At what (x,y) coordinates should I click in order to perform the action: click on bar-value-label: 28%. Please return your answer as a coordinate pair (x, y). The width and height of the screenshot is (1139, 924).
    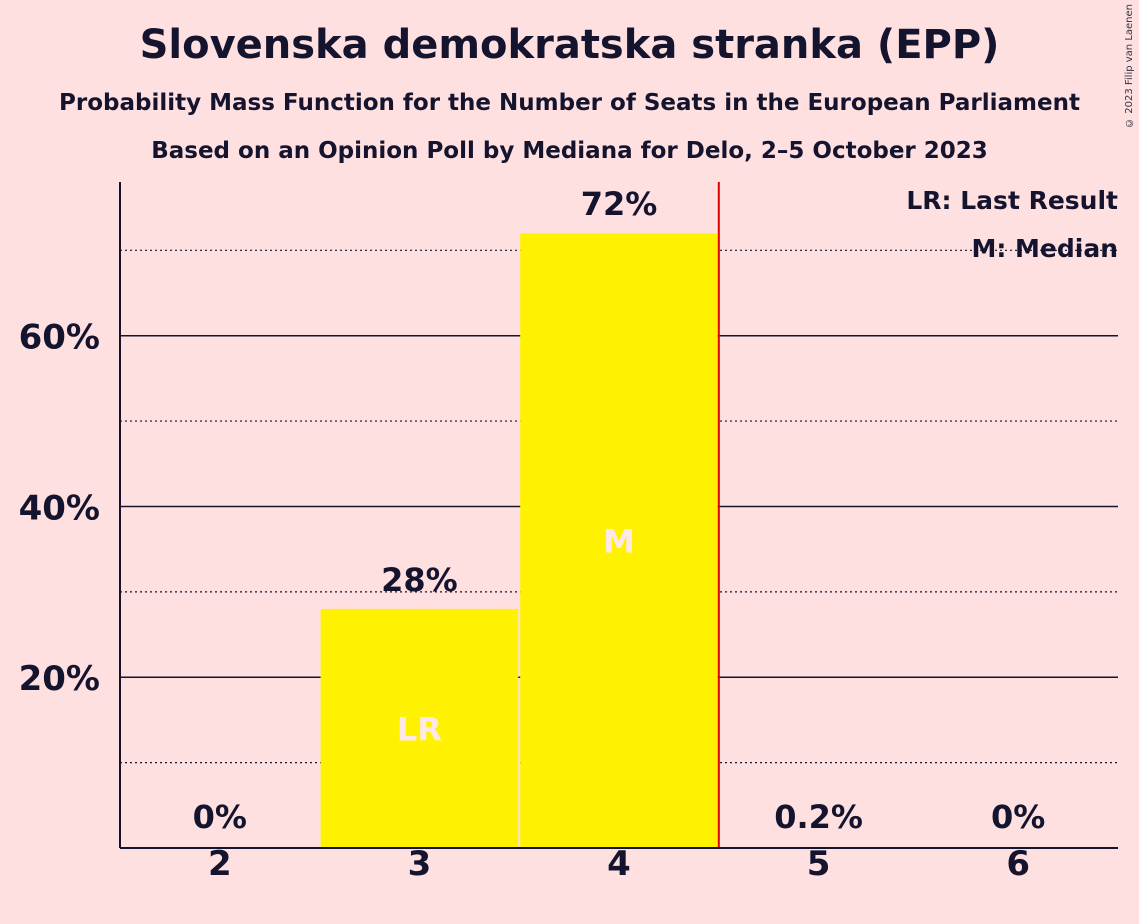
    Looking at the image, I should click on (419, 580).